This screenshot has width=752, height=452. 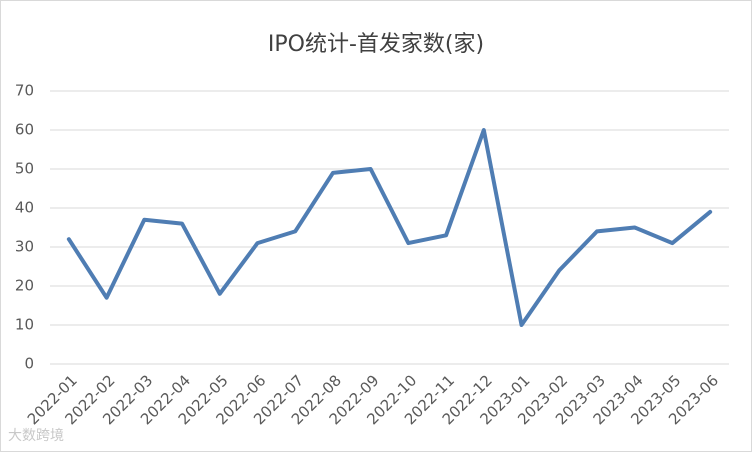 What do you see at coordinates (24, 130) in the screenshot?
I see `y-tick-label: 60` at bounding box center [24, 130].